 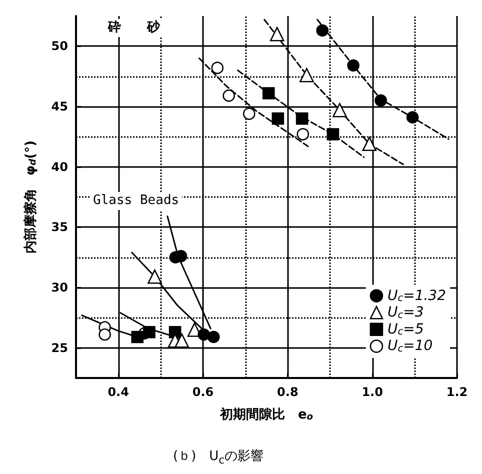 I want to click on y-tick-label: 35, so click(x=59, y=227).